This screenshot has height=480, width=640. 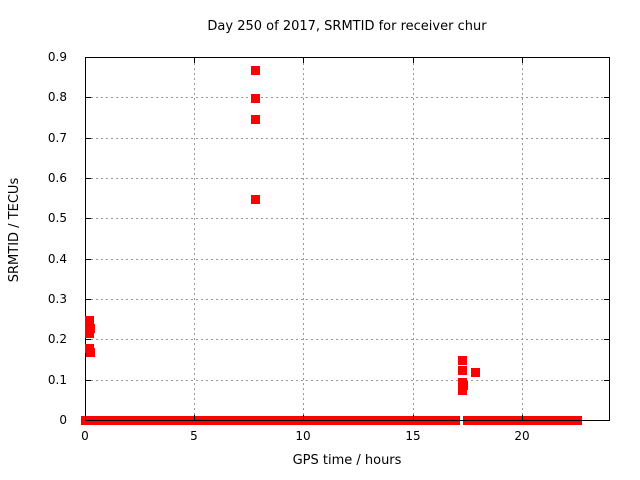 What do you see at coordinates (347, 218) in the screenshot?
I see `grid-line-y0.5` at bounding box center [347, 218].